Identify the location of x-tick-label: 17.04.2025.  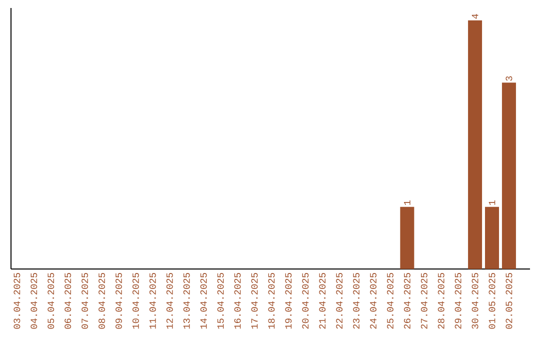
(254, 300).